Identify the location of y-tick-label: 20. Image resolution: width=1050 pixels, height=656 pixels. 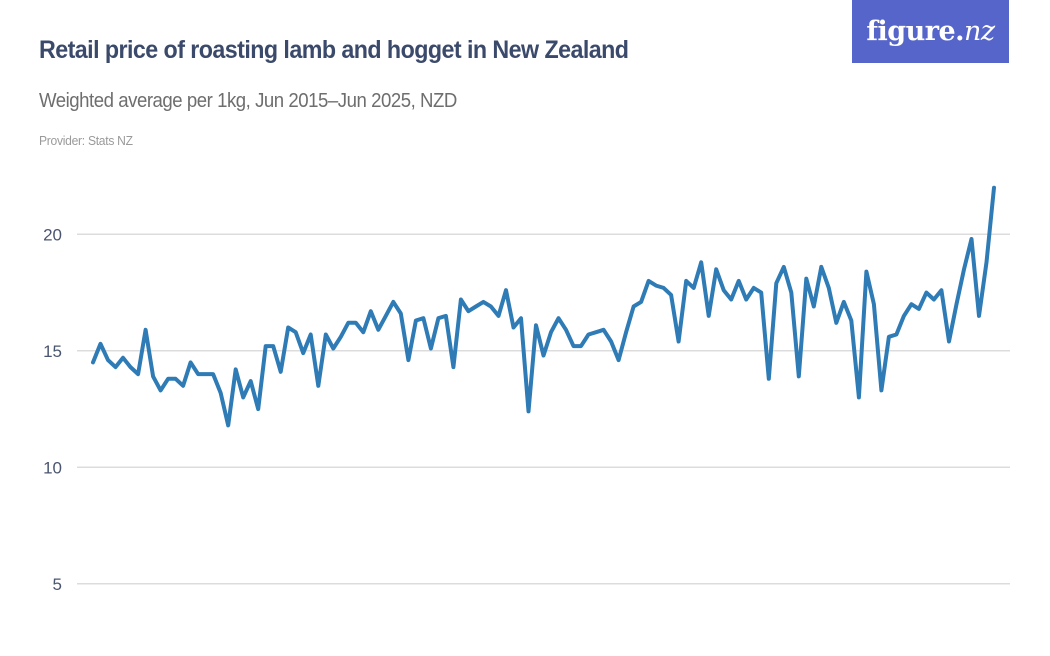
(52, 234).